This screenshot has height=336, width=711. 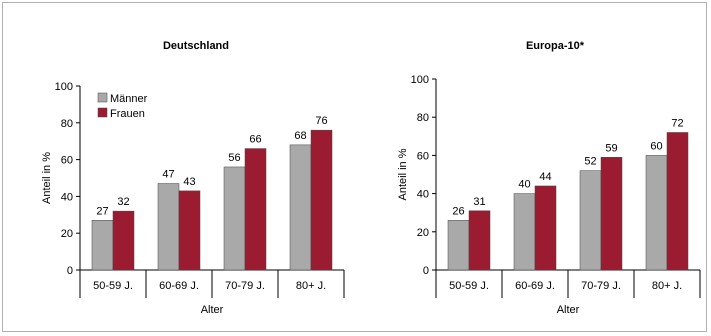 What do you see at coordinates (129, 99) in the screenshot?
I see `legend-label: Männer` at bounding box center [129, 99].